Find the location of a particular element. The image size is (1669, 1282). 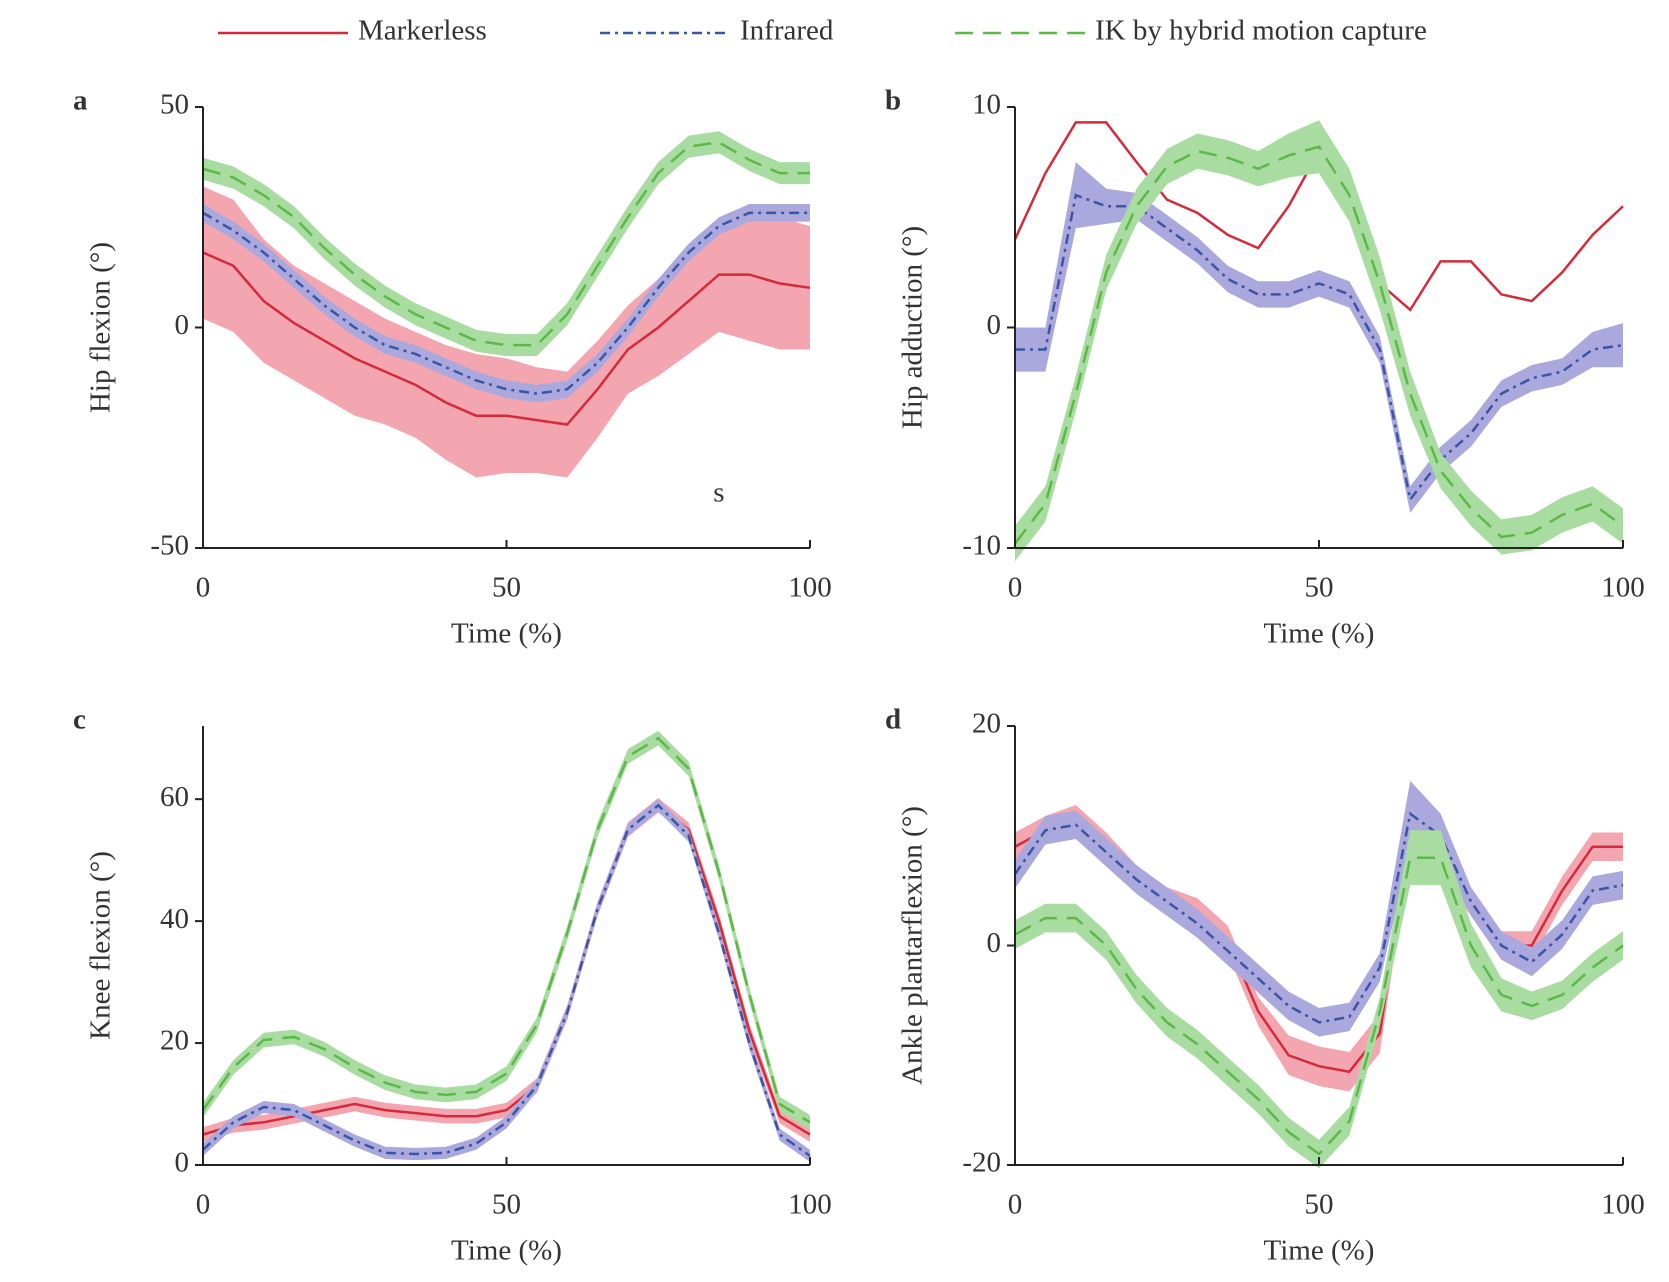

y-axis-label: Ankle plantarflexion (°) is located at coordinates (913, 945).